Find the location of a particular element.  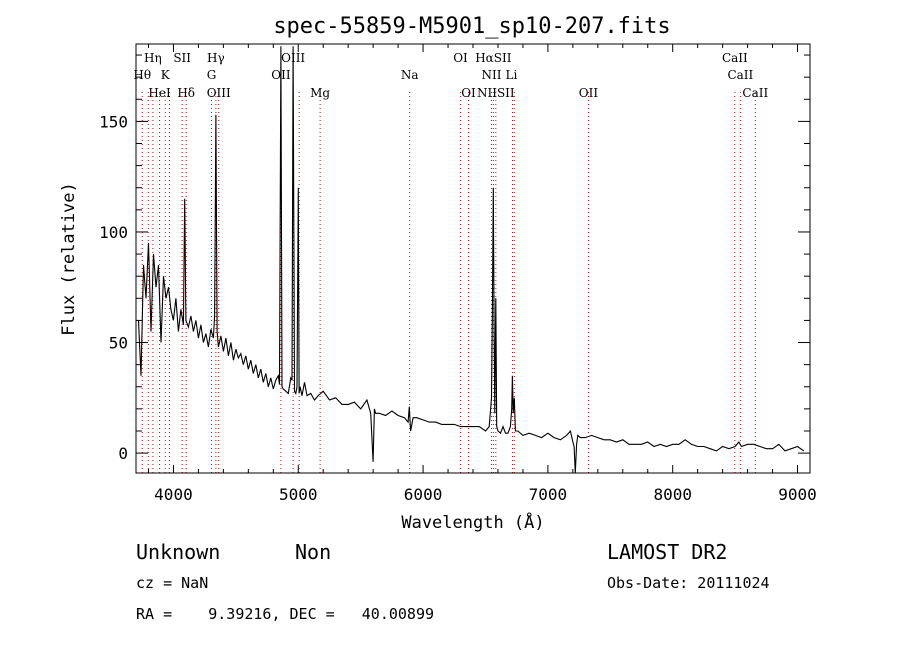

line-label-1-2: G is located at coordinates (212, 75).